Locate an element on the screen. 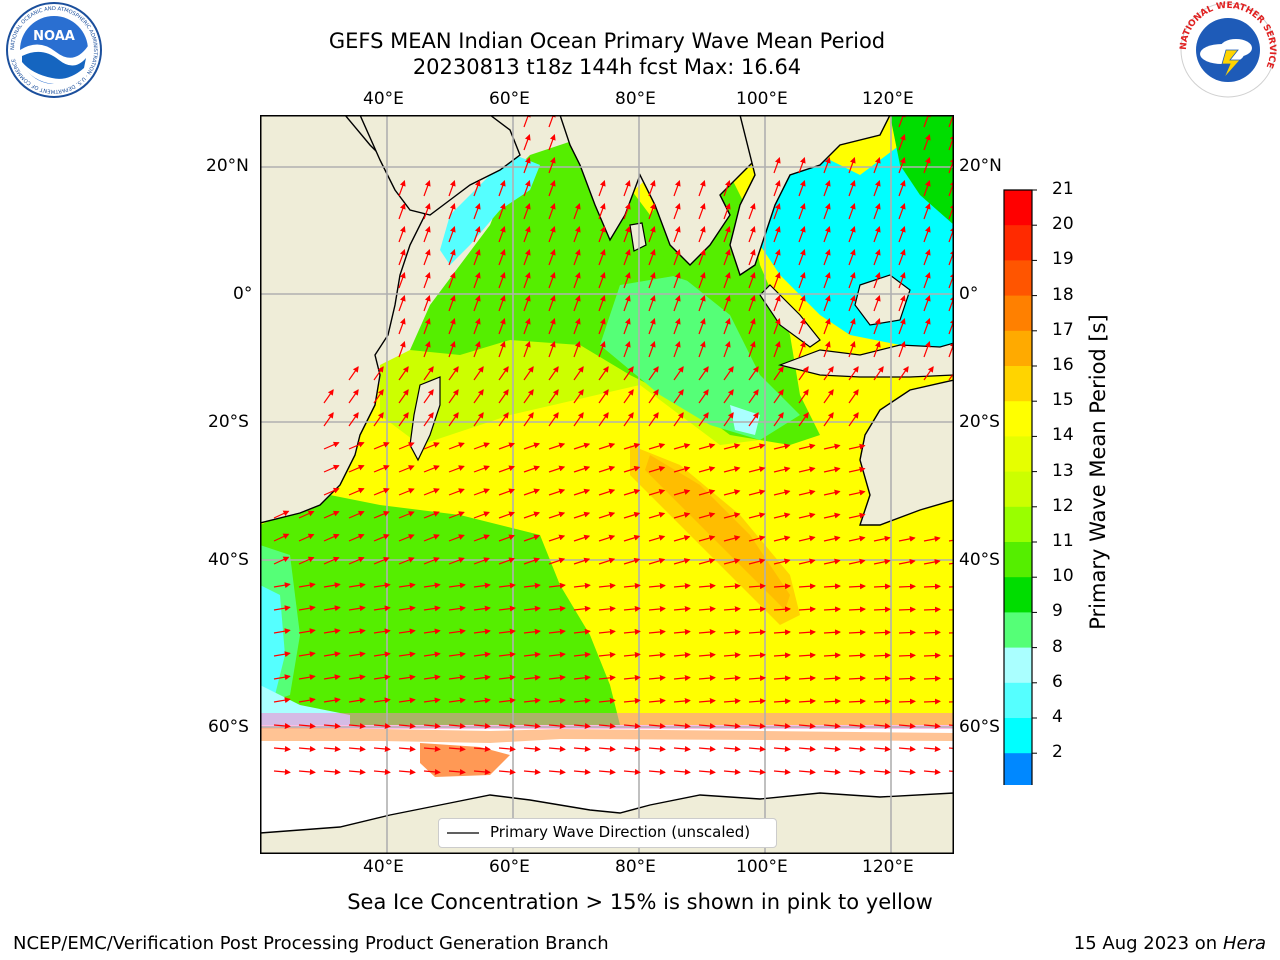 The height and width of the screenshot is (960, 1280). colorbar-tick-label: 18 is located at coordinates (1063, 294).